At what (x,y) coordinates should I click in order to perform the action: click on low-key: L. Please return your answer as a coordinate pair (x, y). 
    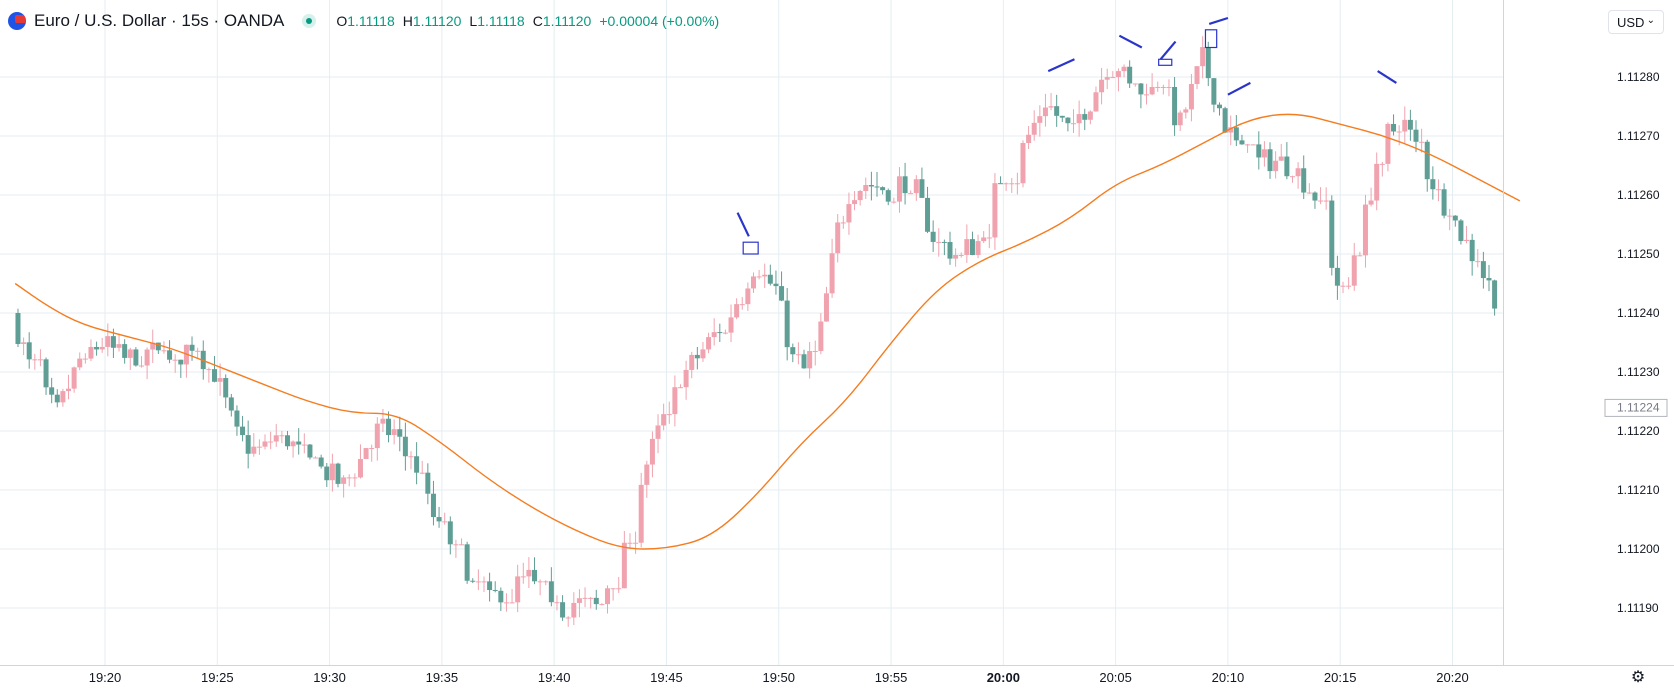
    Looking at the image, I should click on (473, 21).